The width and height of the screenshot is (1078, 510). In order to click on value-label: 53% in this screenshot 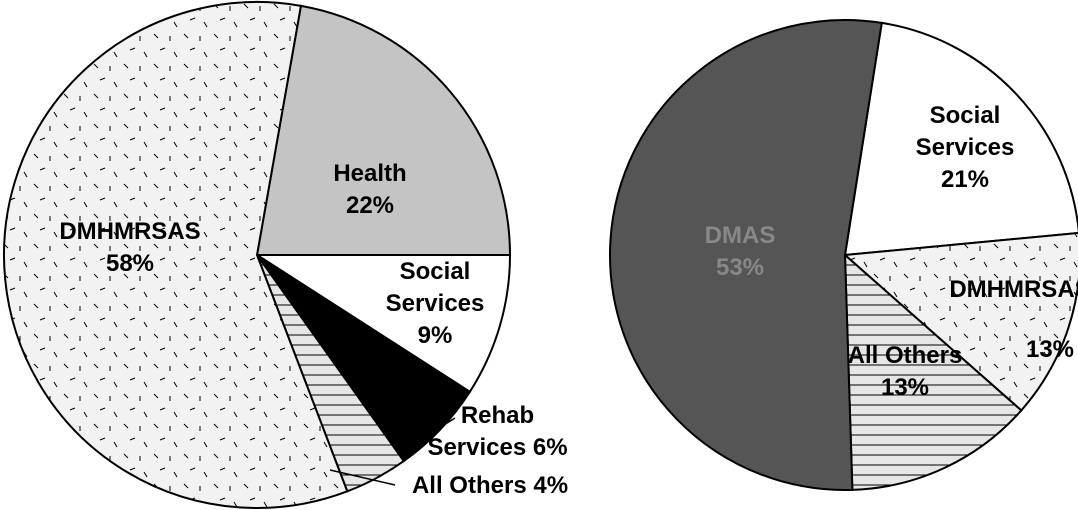, I will do `click(740, 267)`.